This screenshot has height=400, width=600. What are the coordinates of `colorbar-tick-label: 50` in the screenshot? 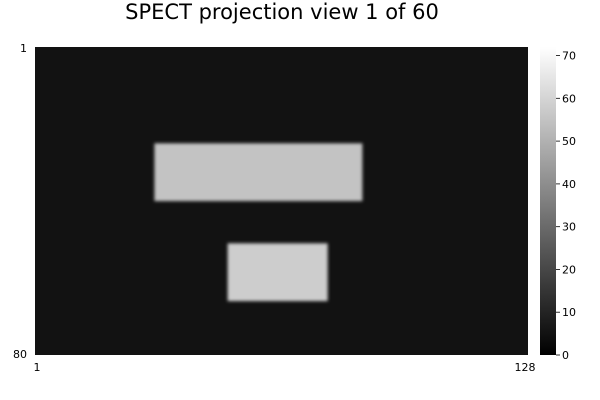 It's located at (569, 141).